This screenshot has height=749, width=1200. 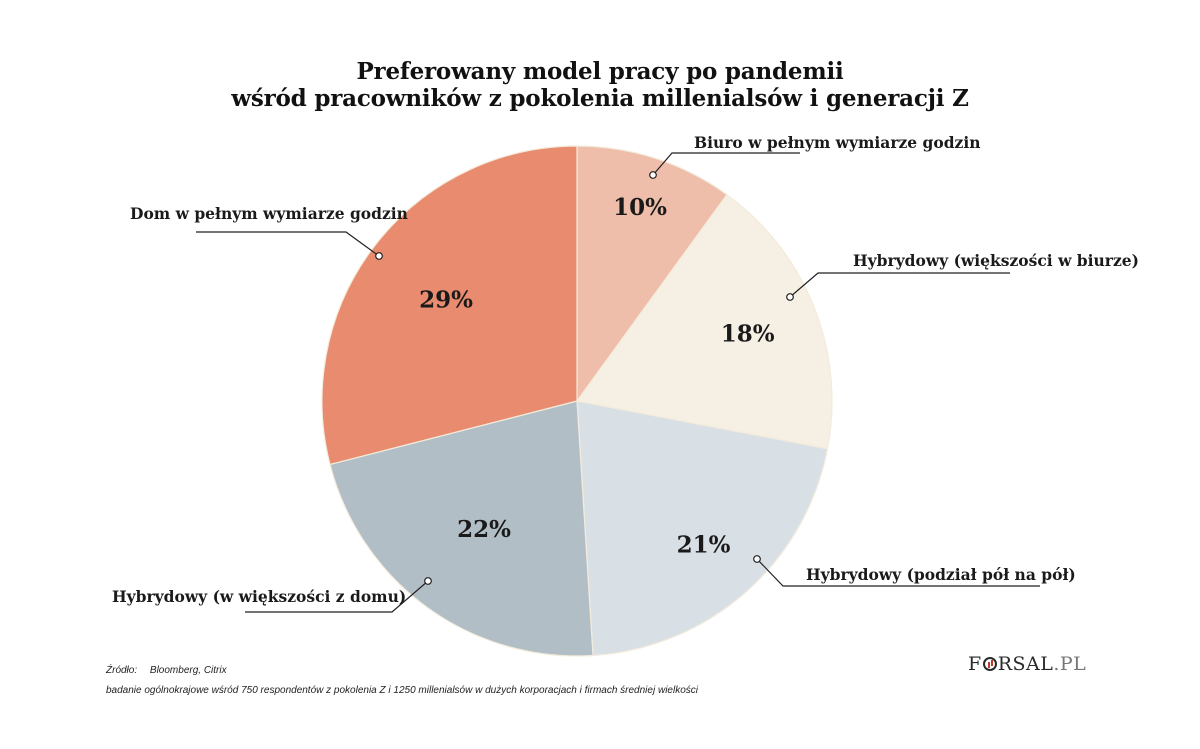 I want to click on pie-slice-dom, so click(x=449, y=305).